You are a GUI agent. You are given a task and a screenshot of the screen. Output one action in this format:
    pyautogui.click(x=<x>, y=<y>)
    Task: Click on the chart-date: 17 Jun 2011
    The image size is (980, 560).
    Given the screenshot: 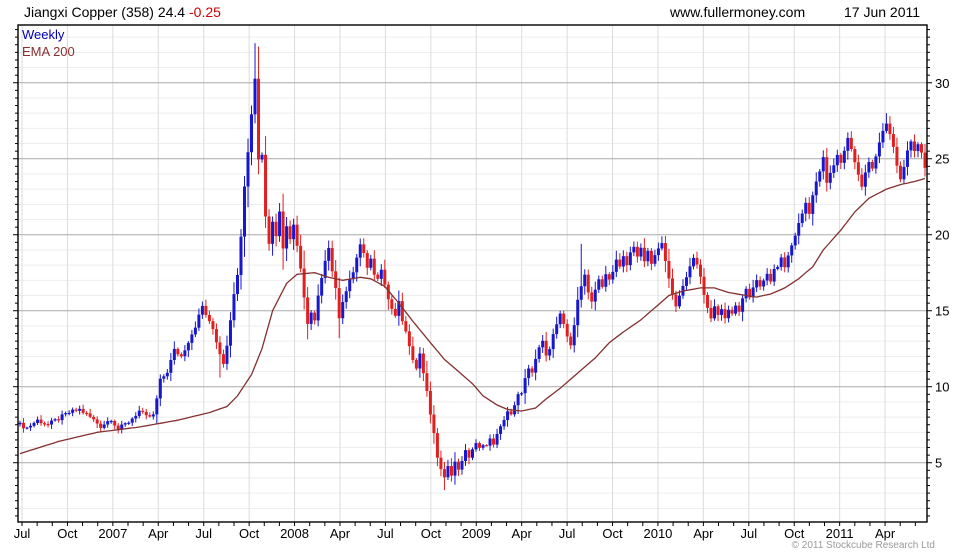 What is the action you would take?
    pyautogui.click(x=882, y=12)
    